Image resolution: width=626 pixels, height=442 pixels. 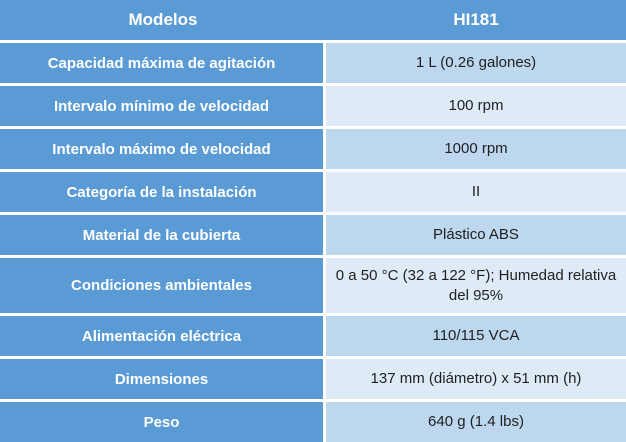 What do you see at coordinates (476, 106) in the screenshot?
I see `spec-value-min-speed: 100 rpm` at bounding box center [476, 106].